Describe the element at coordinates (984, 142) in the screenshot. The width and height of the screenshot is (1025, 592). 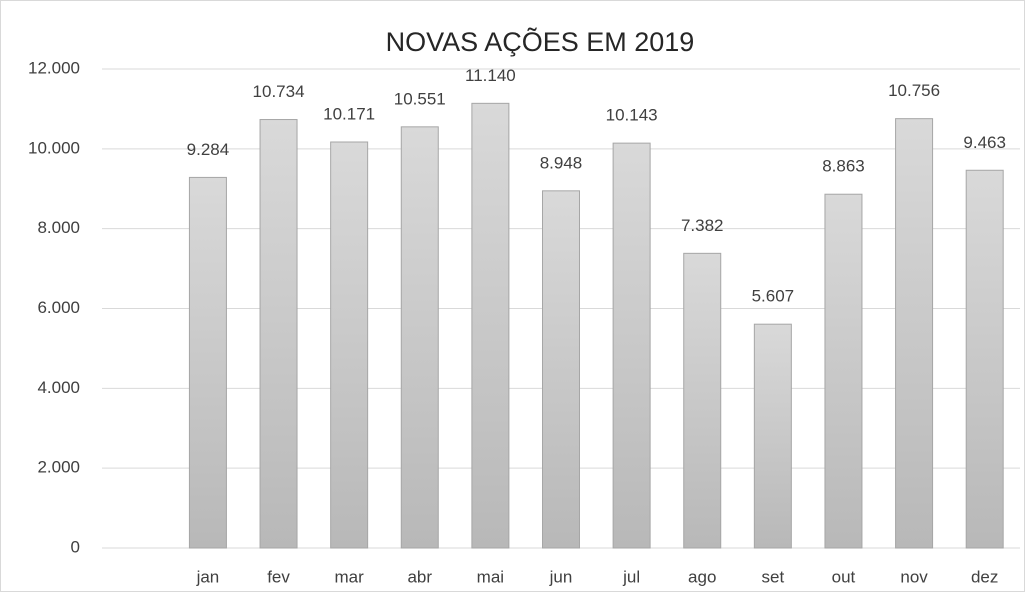
I see `value-label: 9.463` at that location.